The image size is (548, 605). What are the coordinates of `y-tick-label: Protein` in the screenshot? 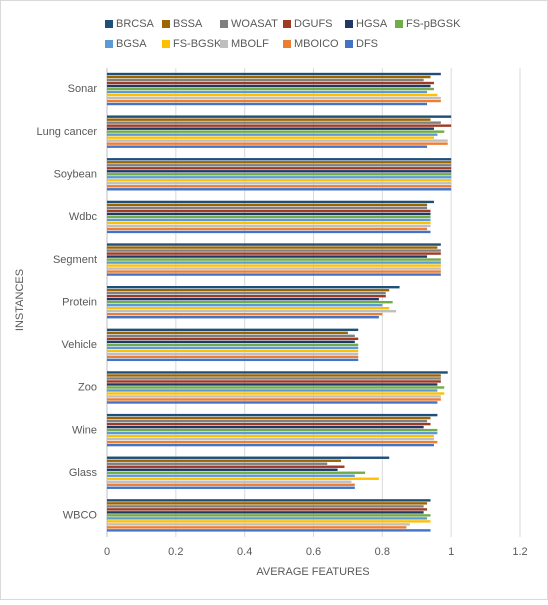 It's located at (79, 302).